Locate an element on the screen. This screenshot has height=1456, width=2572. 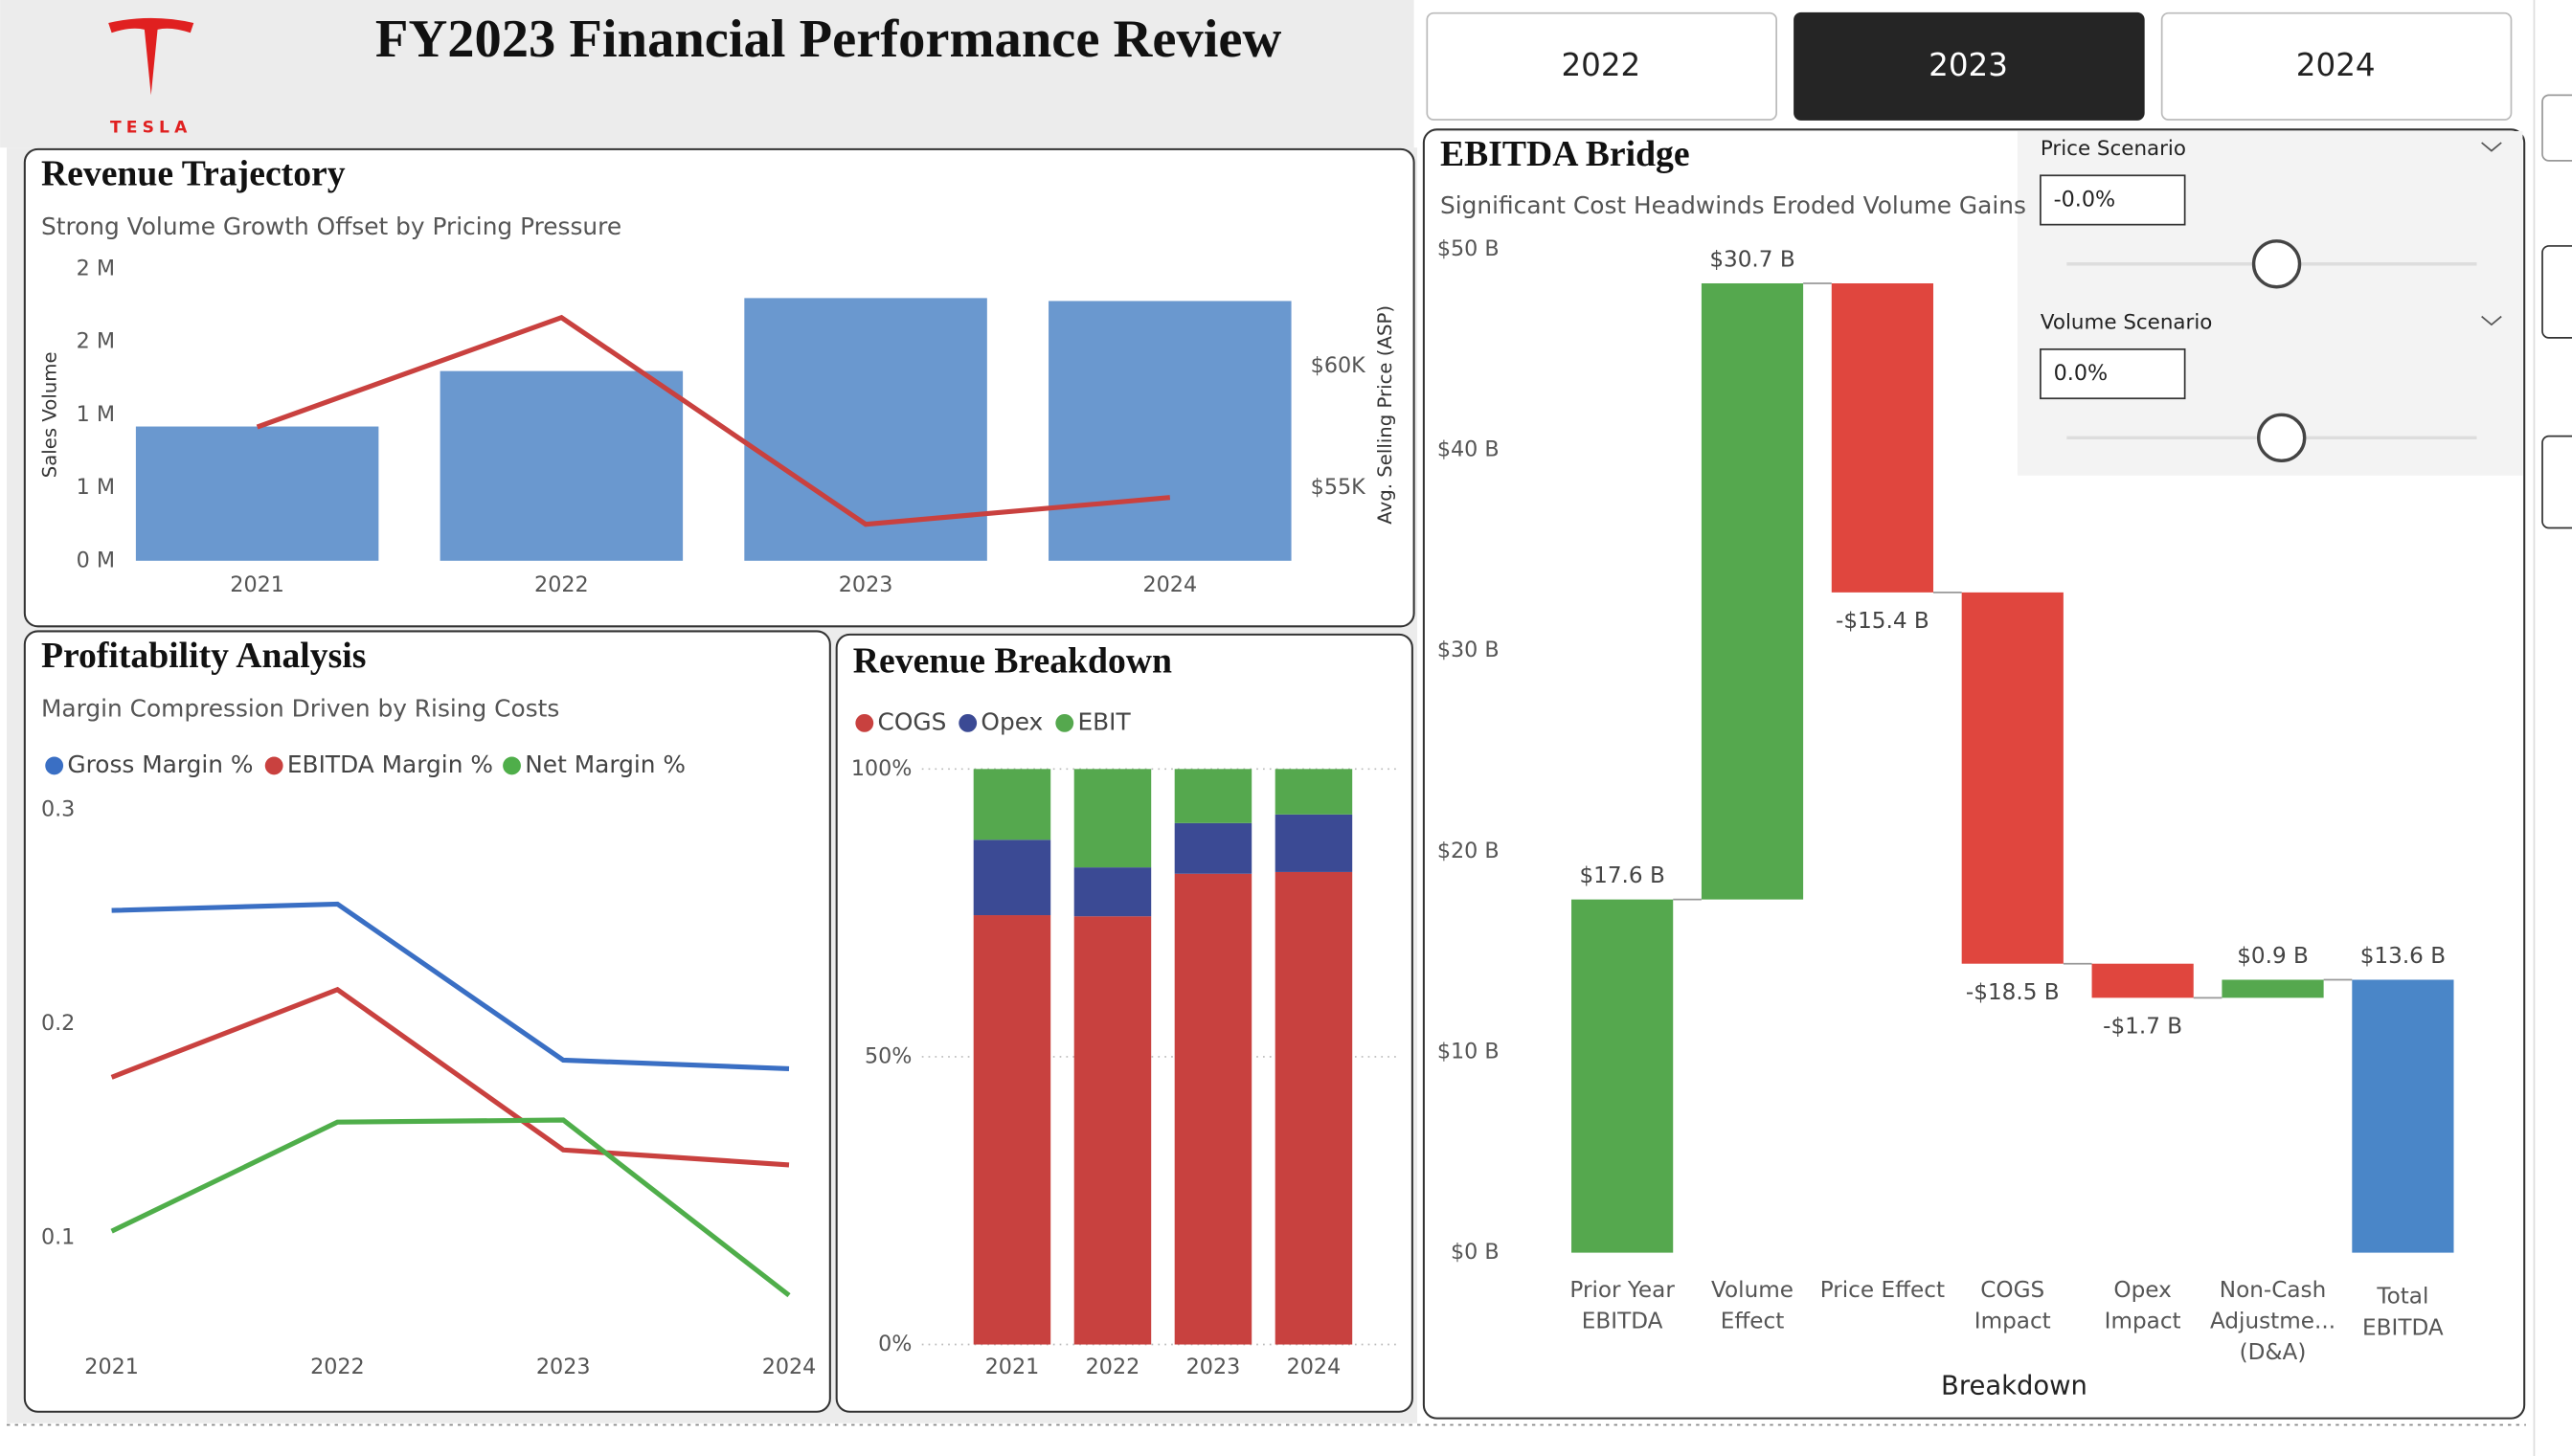
legend-label: EBITDA Margin % is located at coordinates (390, 764).